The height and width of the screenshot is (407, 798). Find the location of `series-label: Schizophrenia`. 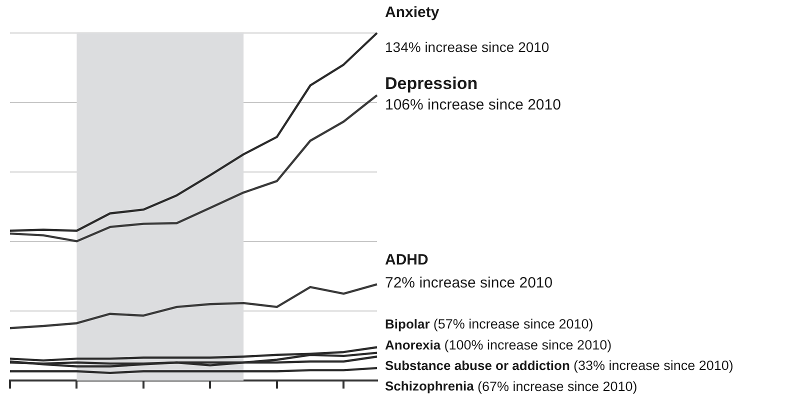

series-label: Schizophrenia is located at coordinates (430, 386).